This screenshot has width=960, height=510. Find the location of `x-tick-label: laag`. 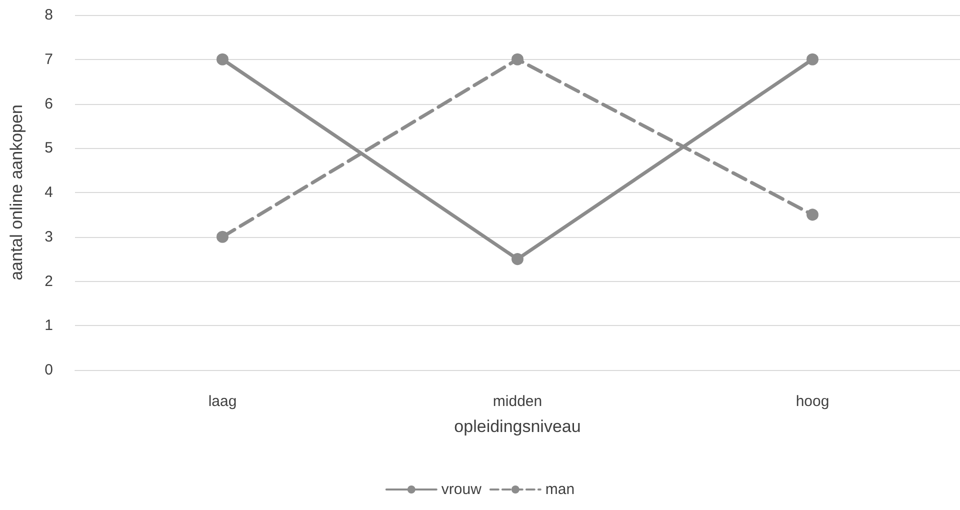

x-tick-label: laag is located at coordinates (222, 401).